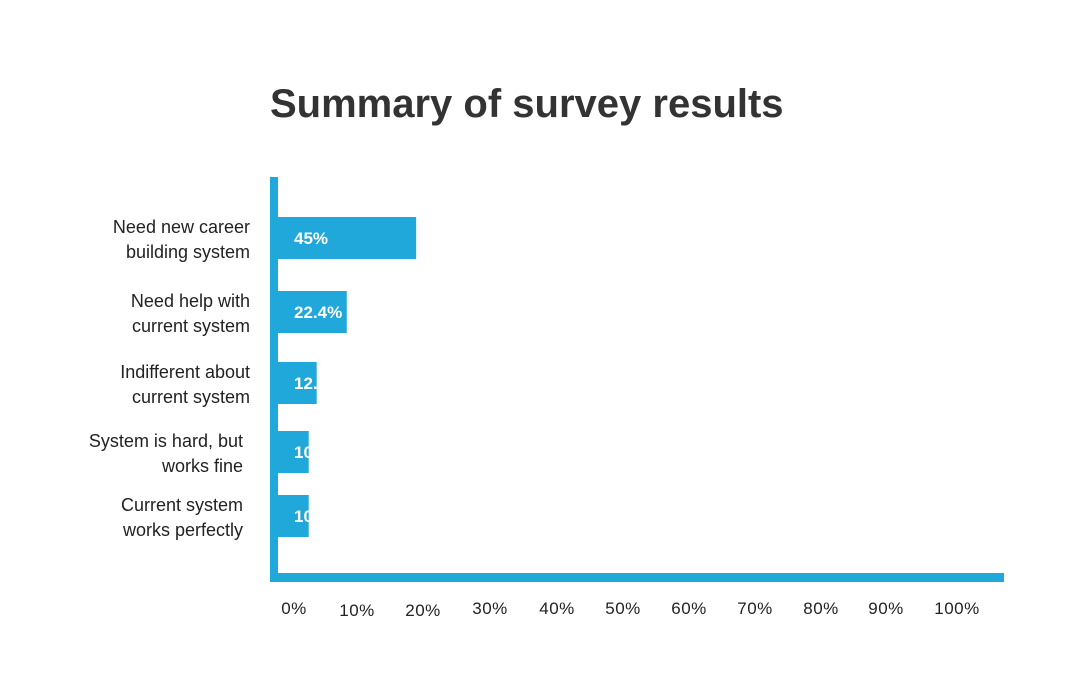 This screenshot has width=1085, height=698. Describe the element at coordinates (181, 239) in the screenshot. I see `category-label-0: Need new career building system` at that location.